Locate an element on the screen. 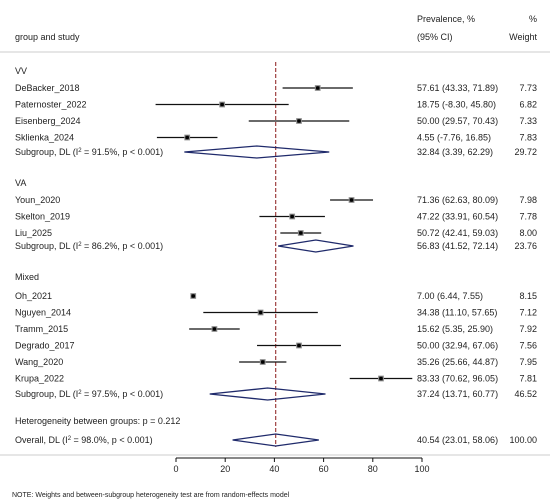  overall-label: Overall, DL (I2 = 98.0%, p < 0.001) is located at coordinates (84, 440).